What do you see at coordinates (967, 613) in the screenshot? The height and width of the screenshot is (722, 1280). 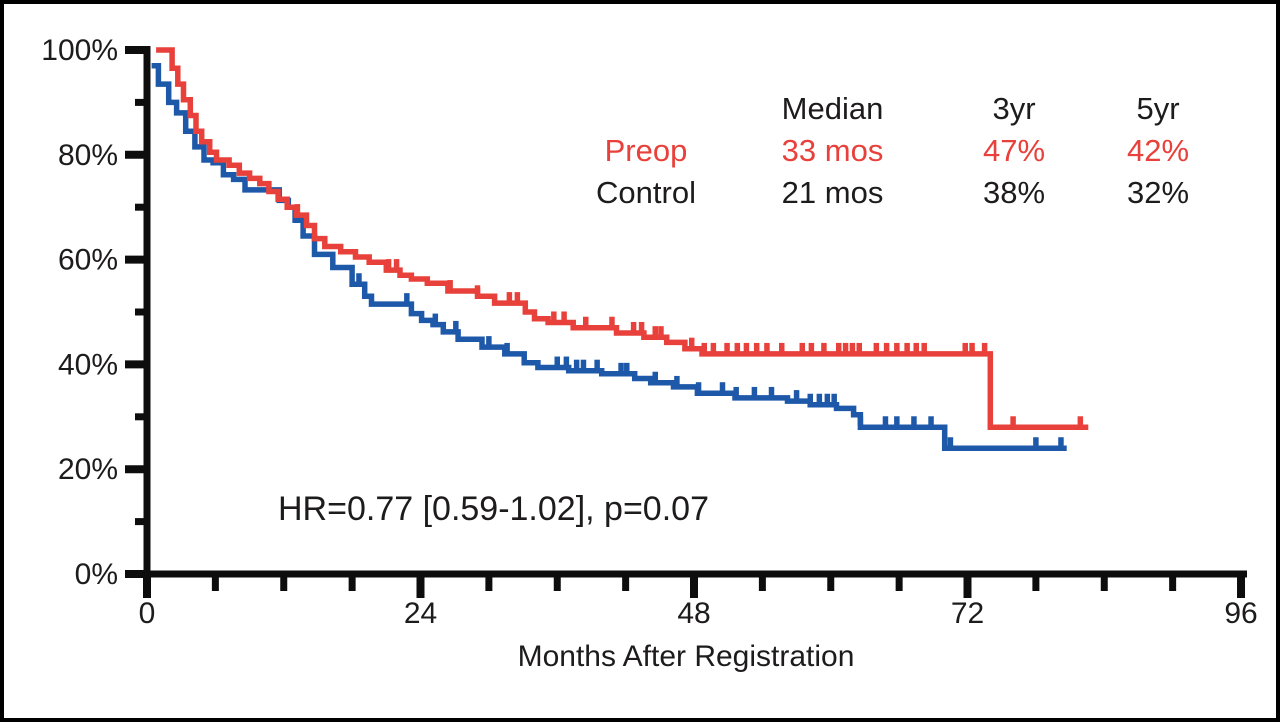 I see `x-tick-label: 72` at bounding box center [967, 613].